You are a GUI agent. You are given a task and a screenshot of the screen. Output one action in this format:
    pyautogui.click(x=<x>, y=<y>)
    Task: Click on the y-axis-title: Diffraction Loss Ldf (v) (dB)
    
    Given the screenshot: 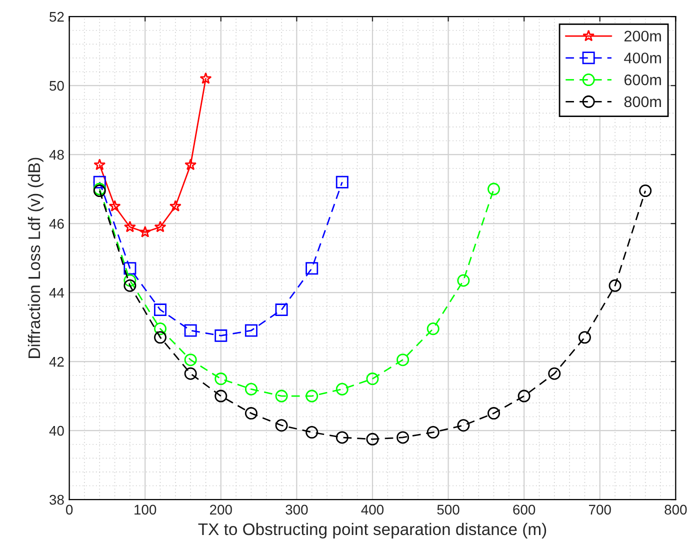 What is the action you would take?
    pyautogui.click(x=36, y=258)
    